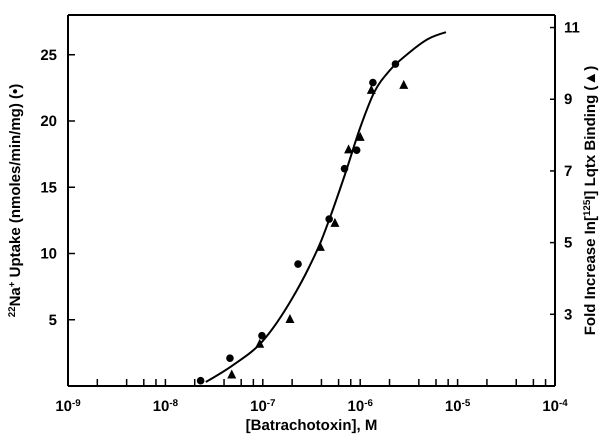 This screenshot has height=444, width=613. Describe the element at coordinates (568, 315) in the screenshot. I see `y2-tick-label: 3` at that location.